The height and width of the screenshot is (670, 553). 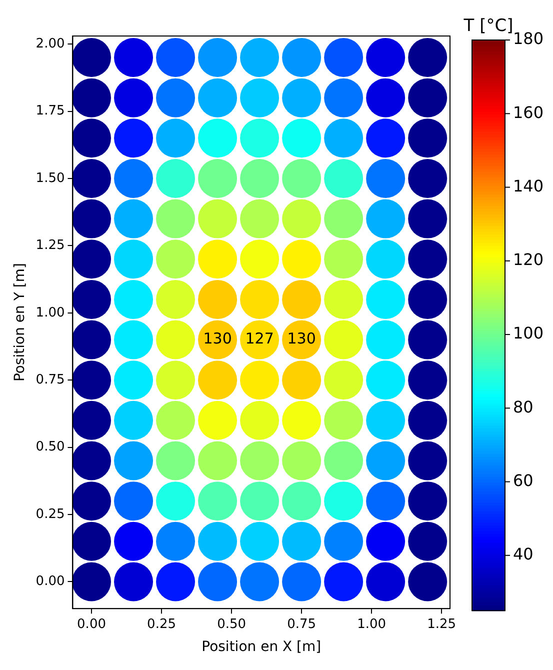 I want to click on x-tick-label: 0.00, so click(x=91, y=624).